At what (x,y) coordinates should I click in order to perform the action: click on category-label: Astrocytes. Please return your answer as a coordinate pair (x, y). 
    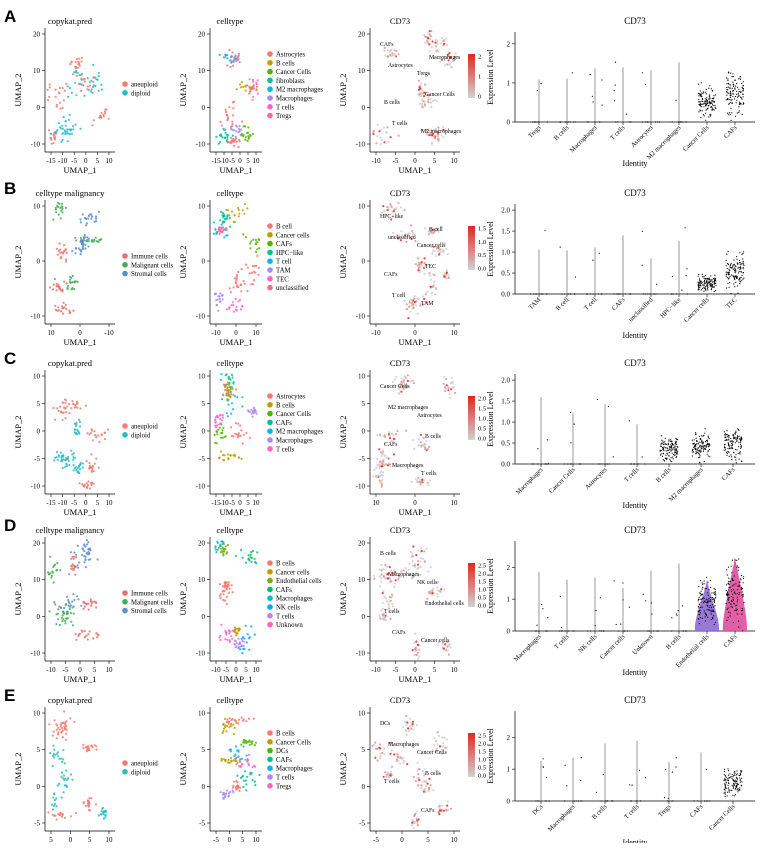
    Looking at the image, I should click on (642, 136).